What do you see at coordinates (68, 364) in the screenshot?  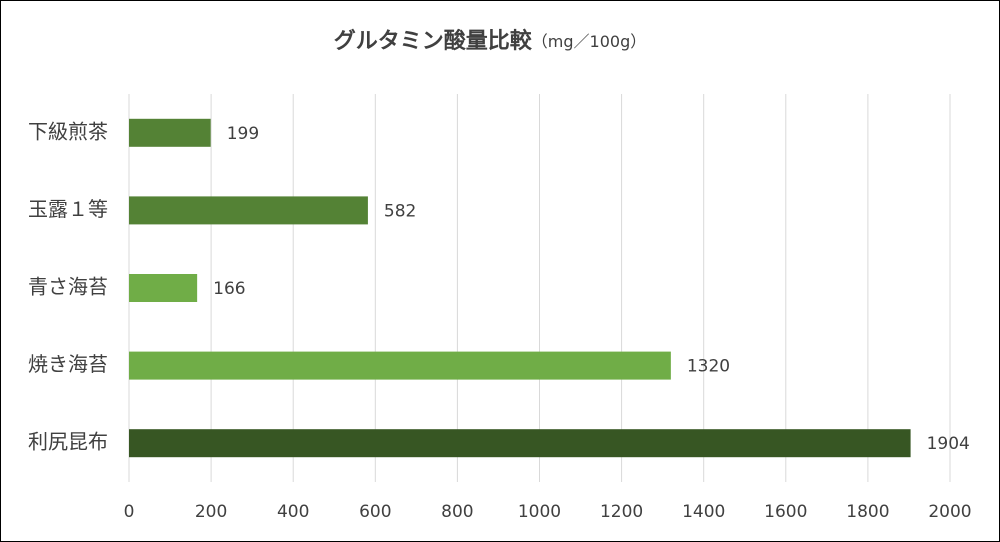 I see `y-tick-label: 焼き海苔` at bounding box center [68, 364].